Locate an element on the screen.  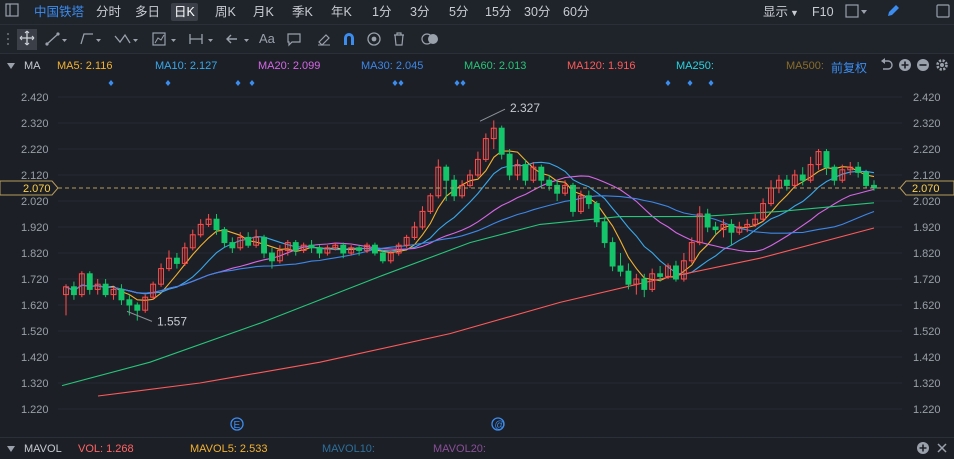
settings-gear-icon is located at coordinates (942, 66).